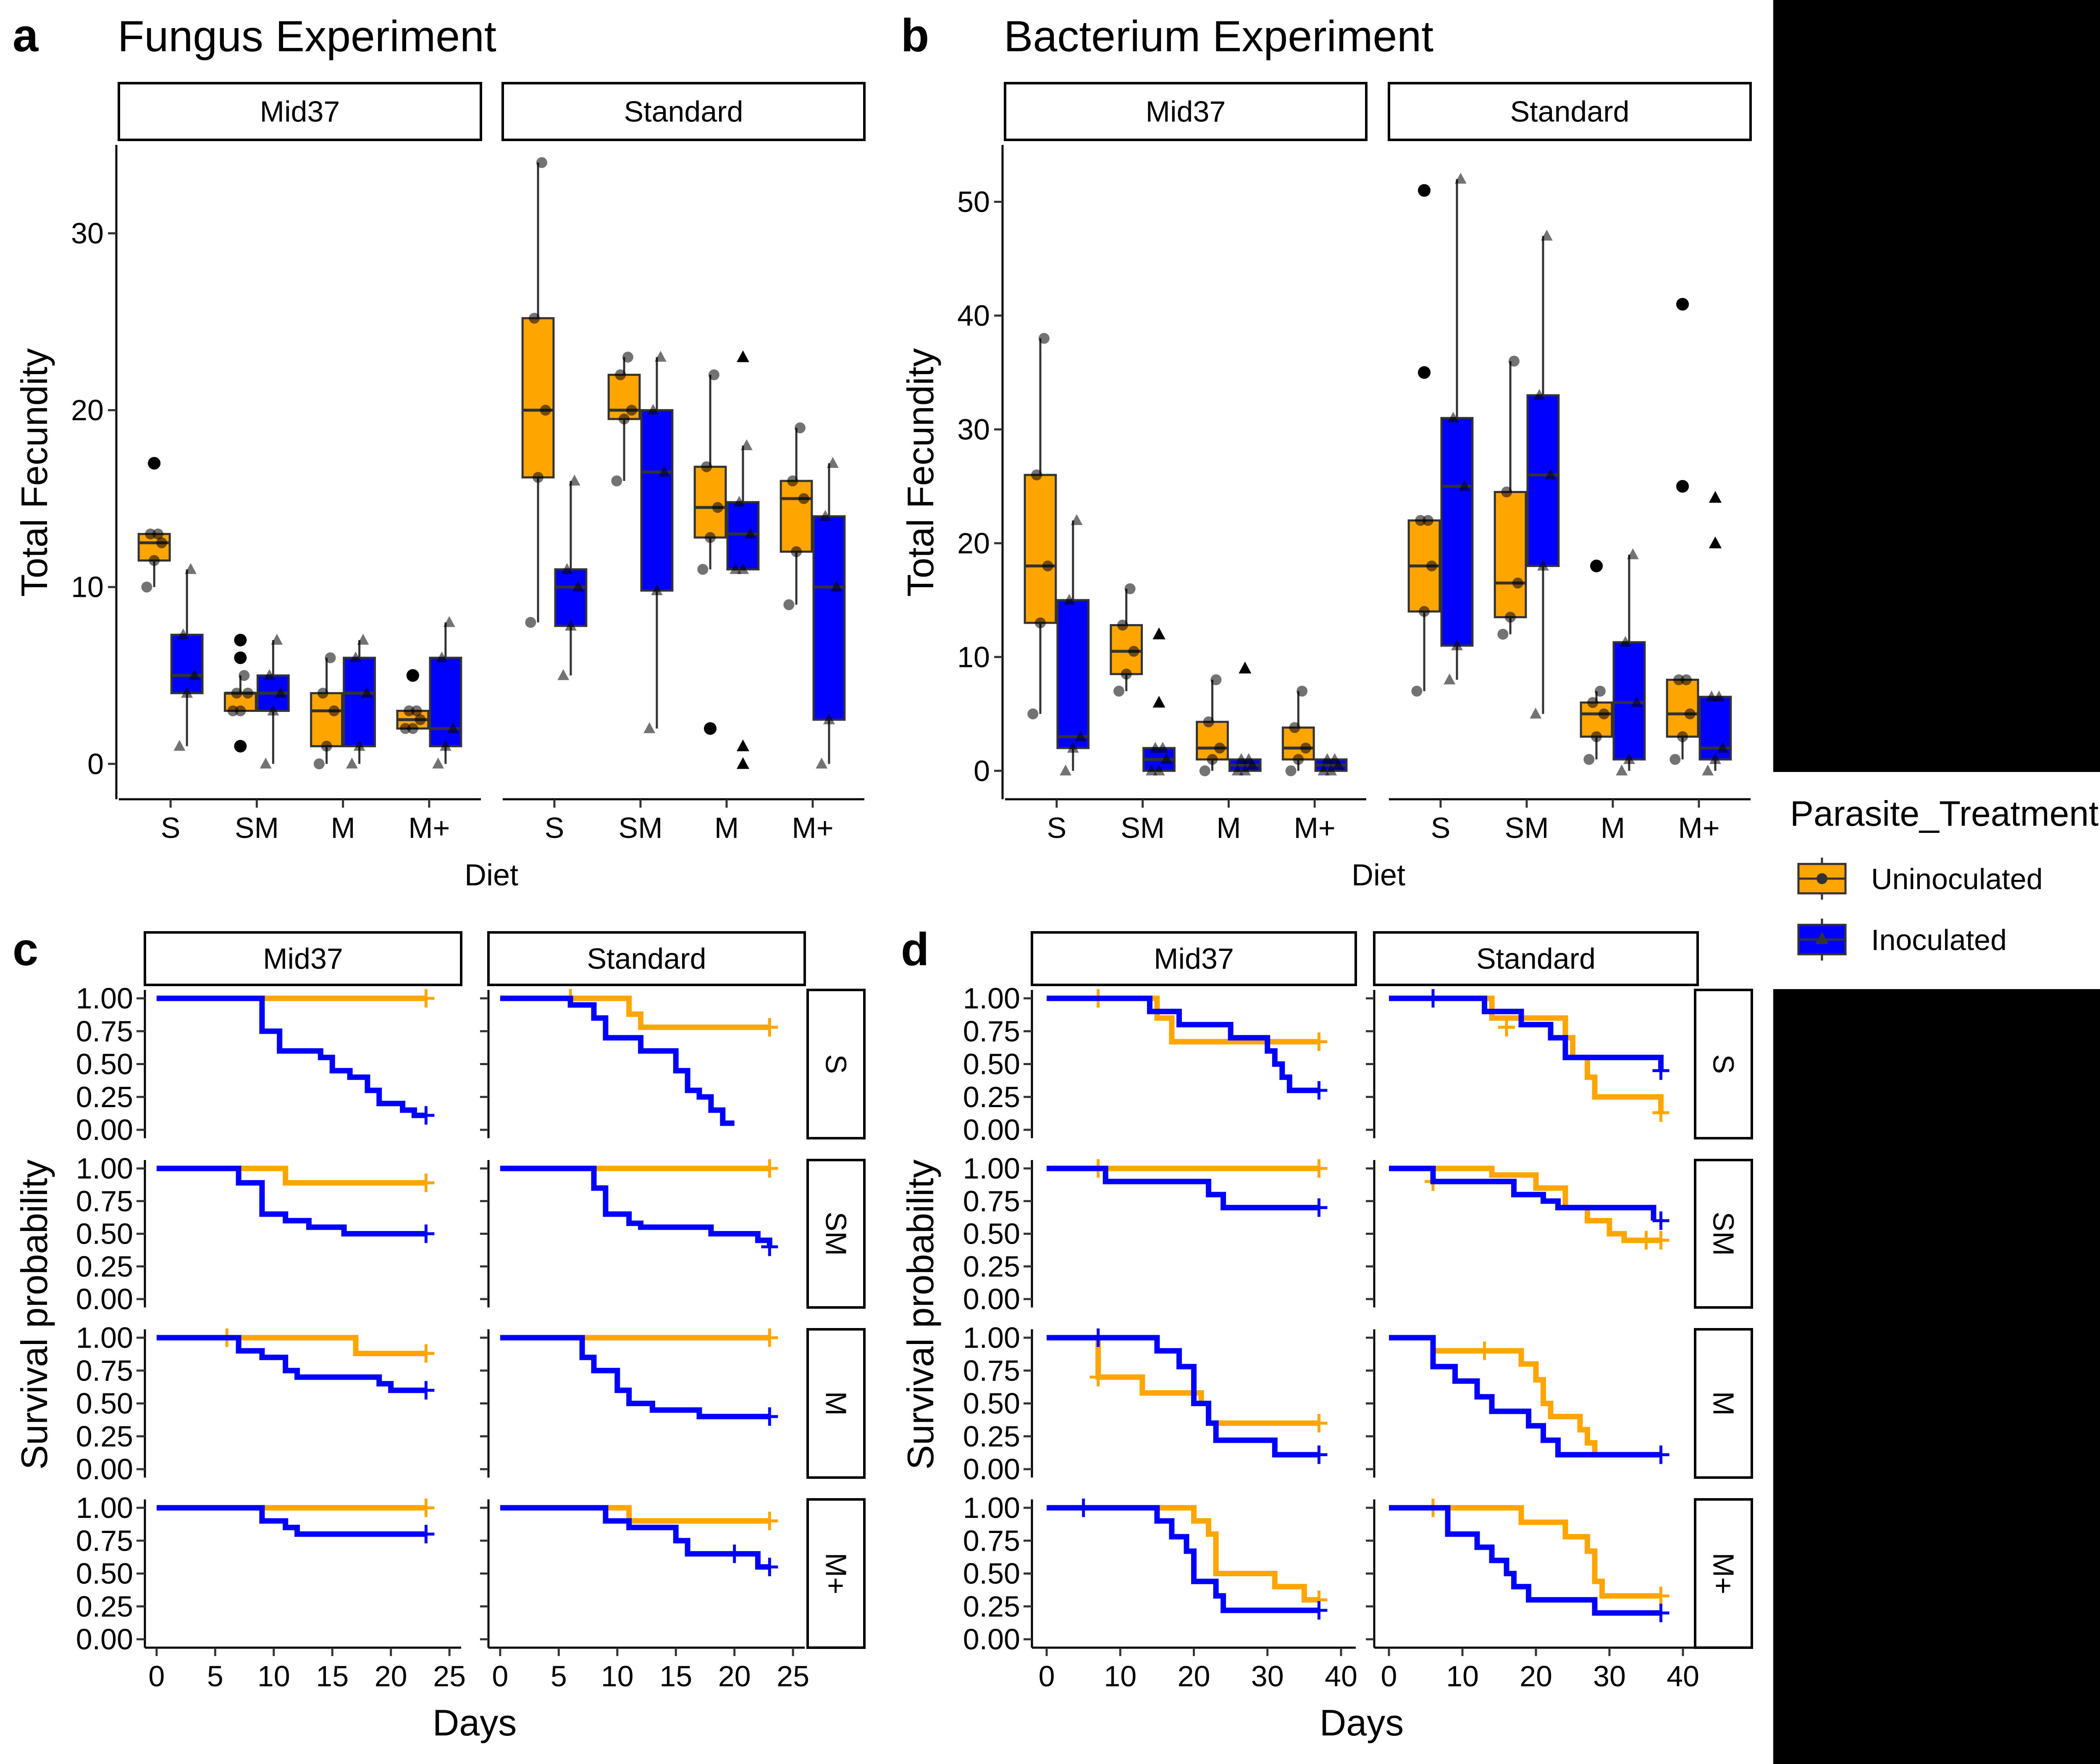 The width and height of the screenshot is (2100, 1764). What do you see at coordinates (683, 111) in the screenshot?
I see `strip-standard-label: Standard` at bounding box center [683, 111].